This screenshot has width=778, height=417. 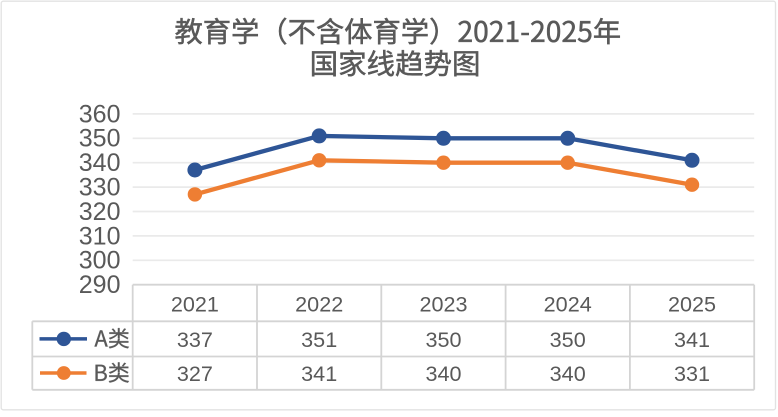 What do you see at coordinates (692, 303) in the screenshot?
I see `svg-text: 2025` at bounding box center [692, 303].